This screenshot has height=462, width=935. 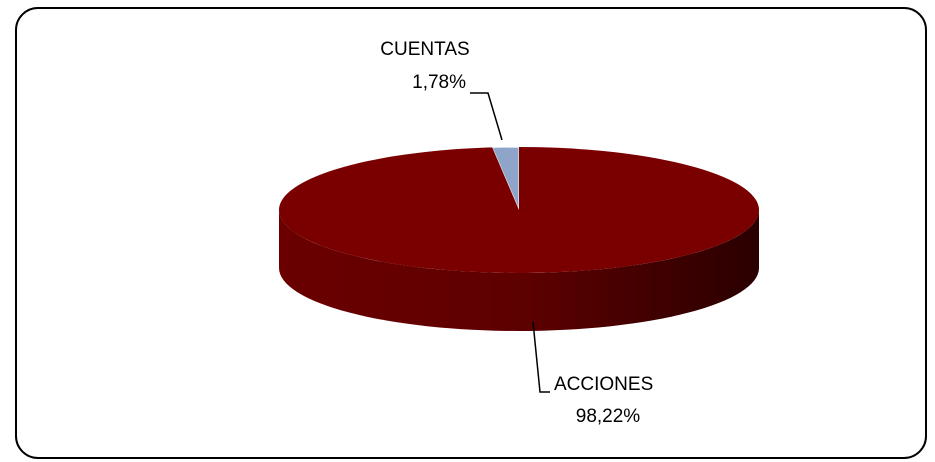 What do you see at coordinates (439, 82) in the screenshot?
I see `slice-value-label: 1,78%` at bounding box center [439, 82].